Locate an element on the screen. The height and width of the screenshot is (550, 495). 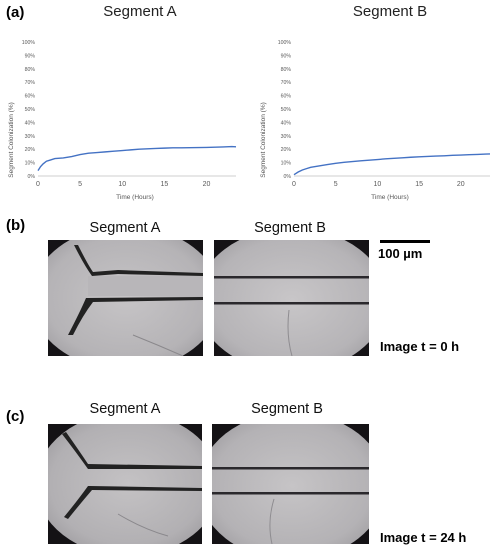
chart-a-xtick-label: 5 is located at coordinates (80, 184).